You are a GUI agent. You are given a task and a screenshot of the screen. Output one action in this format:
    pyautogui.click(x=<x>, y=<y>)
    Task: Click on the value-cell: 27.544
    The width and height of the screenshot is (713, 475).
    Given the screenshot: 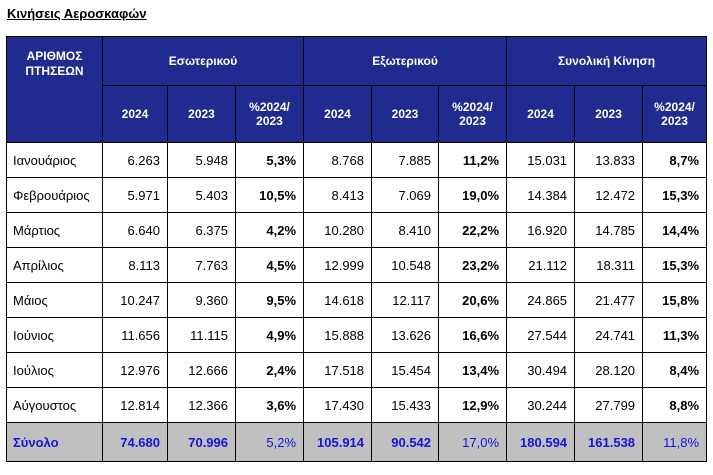 What is the action you would take?
    pyautogui.click(x=541, y=335)
    